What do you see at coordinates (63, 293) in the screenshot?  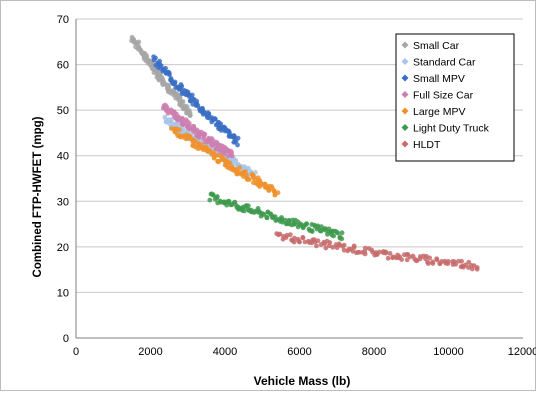 I see `y-tick-label: 10` at bounding box center [63, 293].